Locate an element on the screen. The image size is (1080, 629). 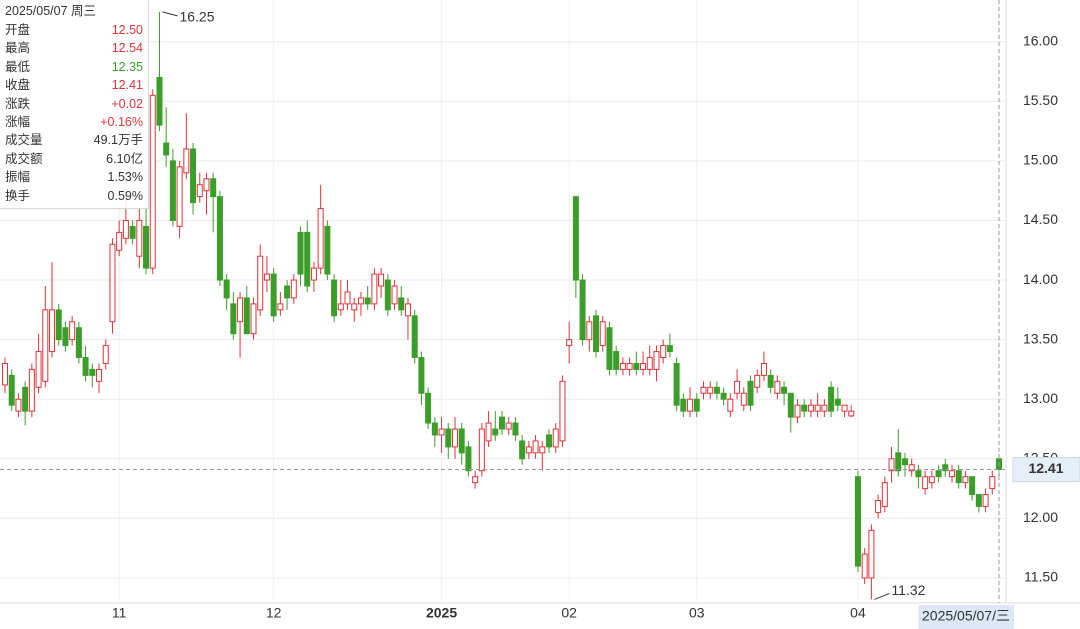
x-tick-label: 11 is located at coordinates (119, 613).